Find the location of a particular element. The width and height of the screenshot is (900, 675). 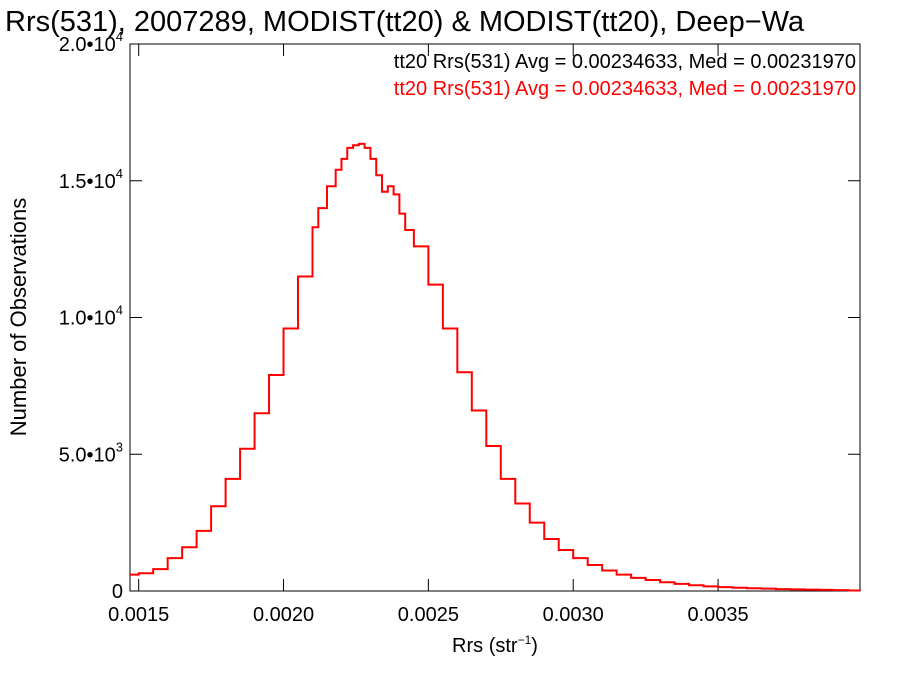

x-axis-label-superscript: −1 is located at coordinates (525, 640).